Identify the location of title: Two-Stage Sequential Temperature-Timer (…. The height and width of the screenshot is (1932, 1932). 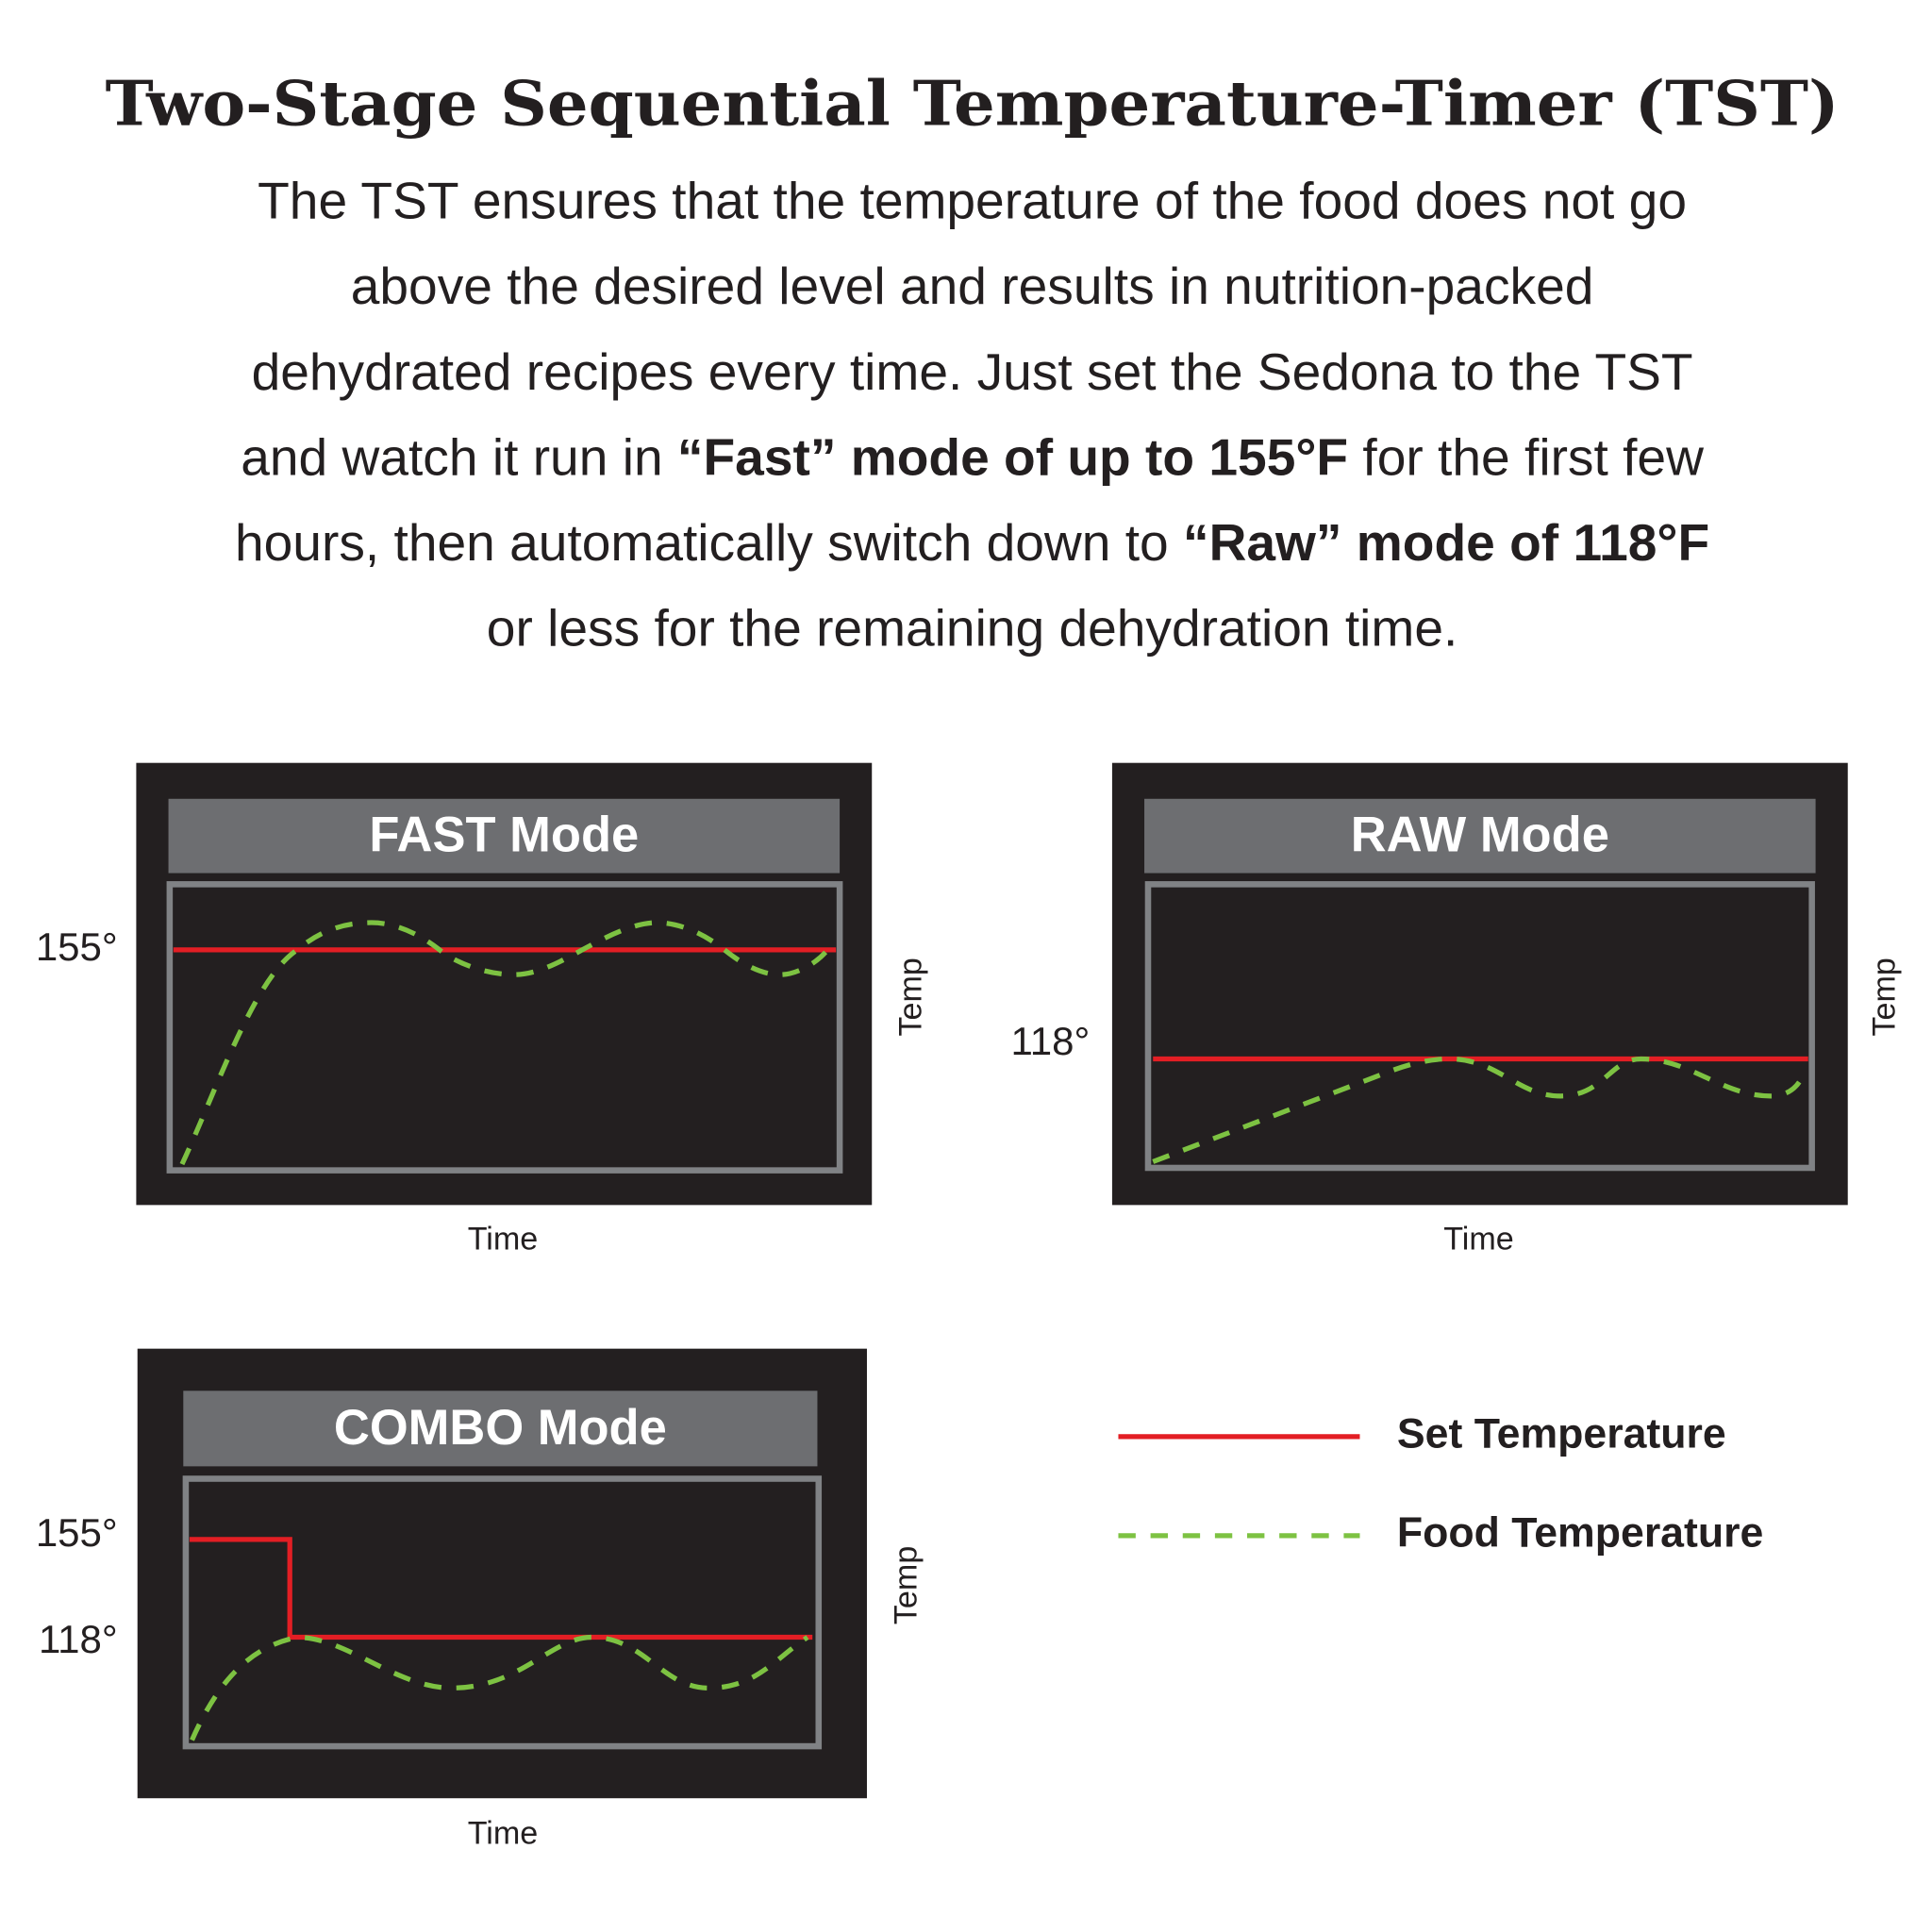
(973, 105).